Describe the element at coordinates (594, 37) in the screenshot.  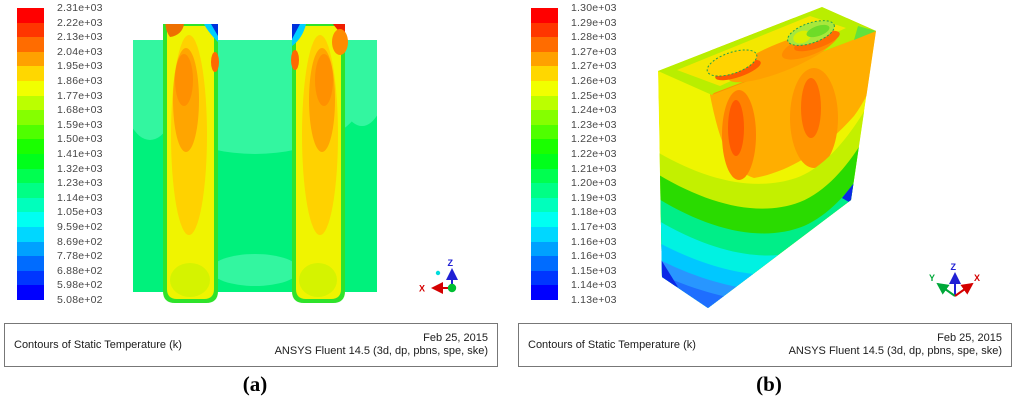
I see `legend-value: 1.28e+03` at that location.